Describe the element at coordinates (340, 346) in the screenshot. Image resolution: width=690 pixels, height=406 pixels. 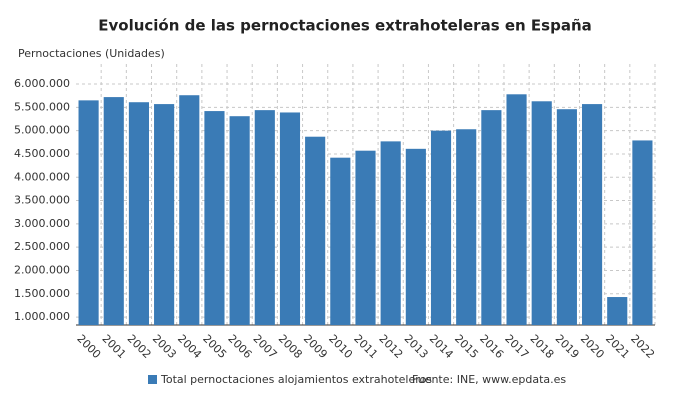
I see `x-tick-label: 2010` at that location.